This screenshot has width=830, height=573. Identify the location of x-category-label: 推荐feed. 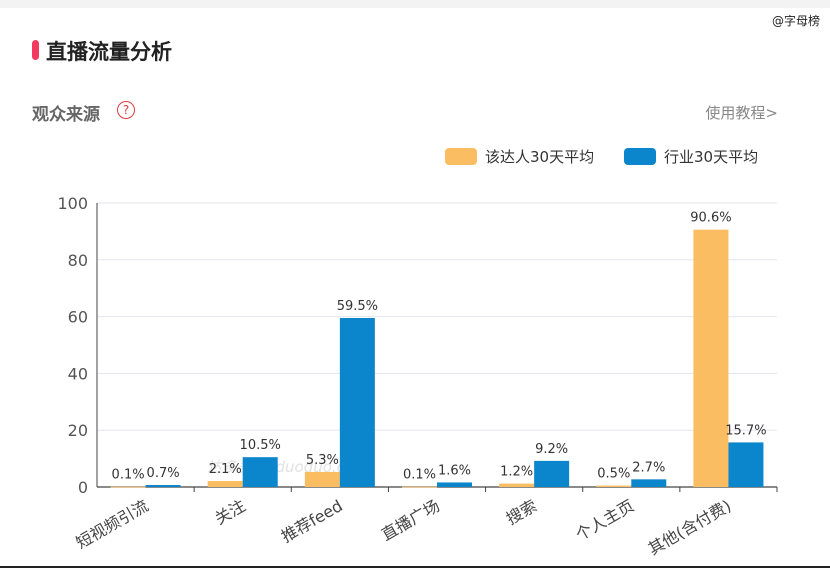
(312, 521).